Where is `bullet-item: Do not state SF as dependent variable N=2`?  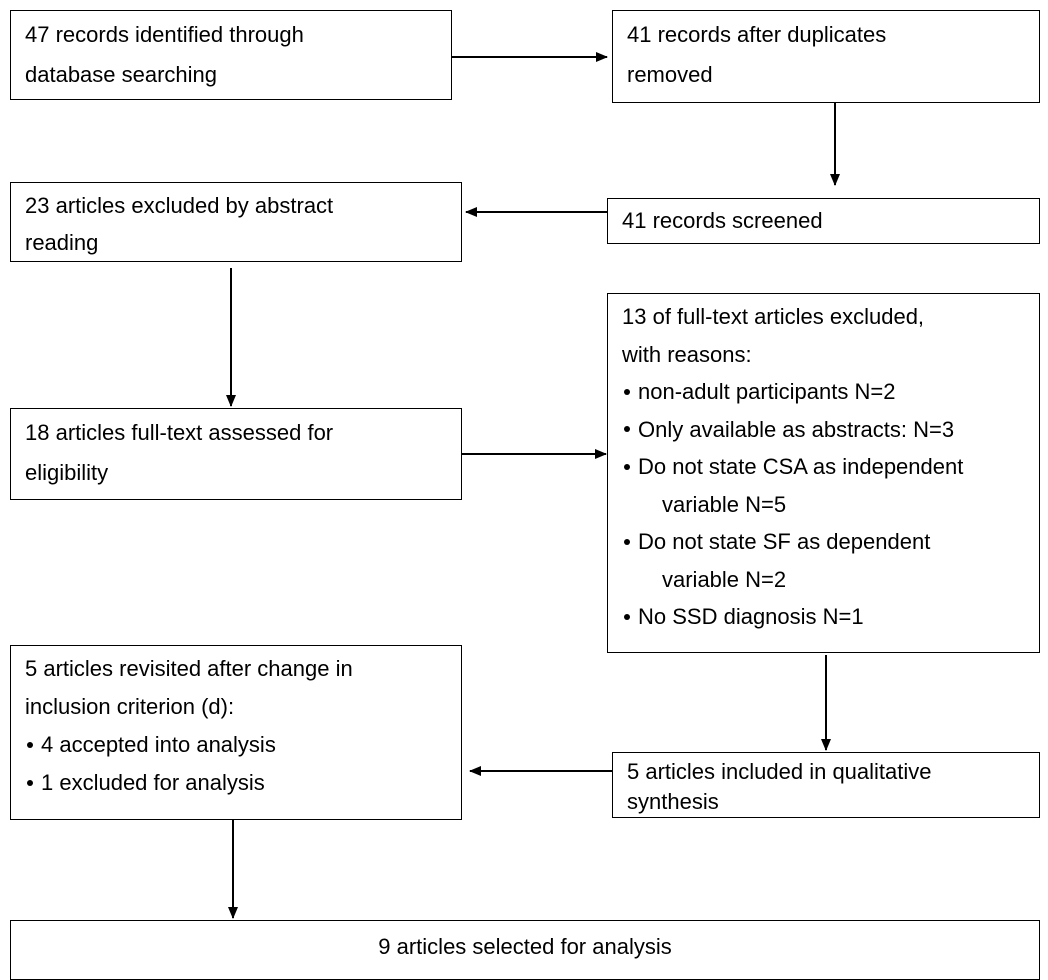
bullet-item: Do not state SF as dependent variable N=2 is located at coordinates (823, 560).